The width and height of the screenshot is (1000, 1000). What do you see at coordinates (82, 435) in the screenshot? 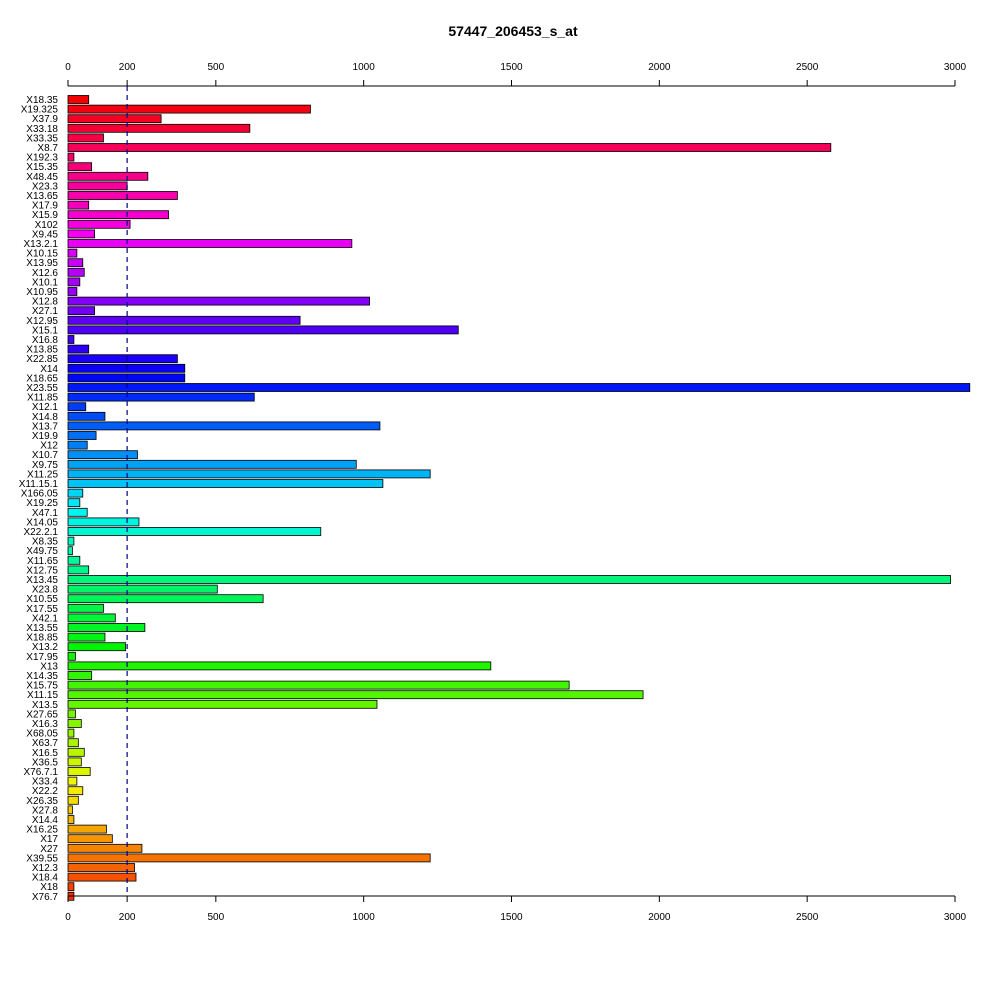
I see `bar-X19.9` at bounding box center [82, 435].